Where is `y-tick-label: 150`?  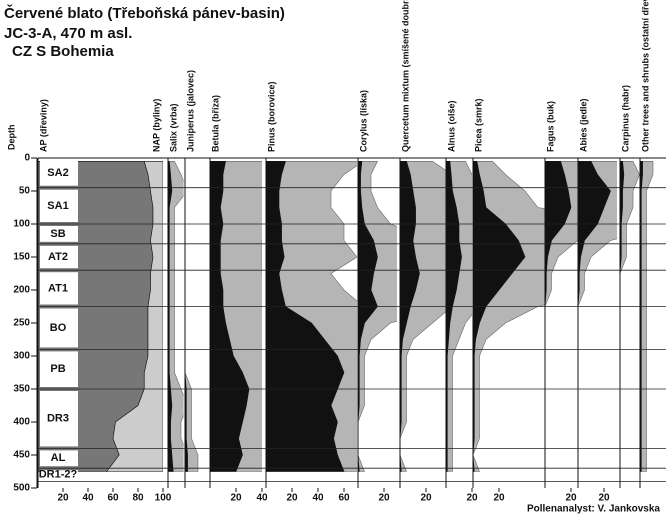 y-tick-label: 150 is located at coordinates (21, 257).